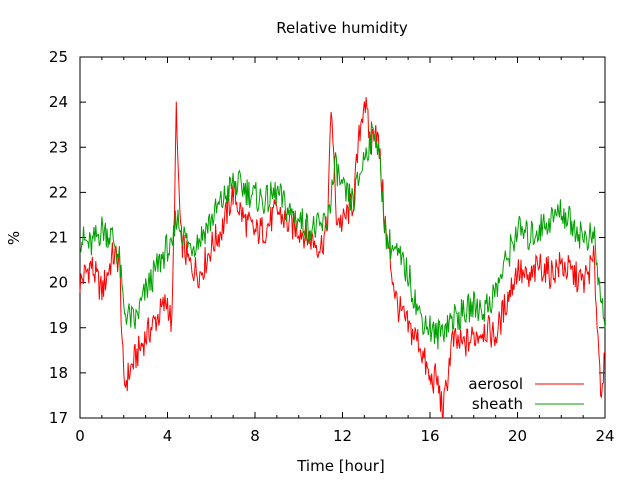  I want to click on legend-label-sheath: sheath, so click(497, 404).